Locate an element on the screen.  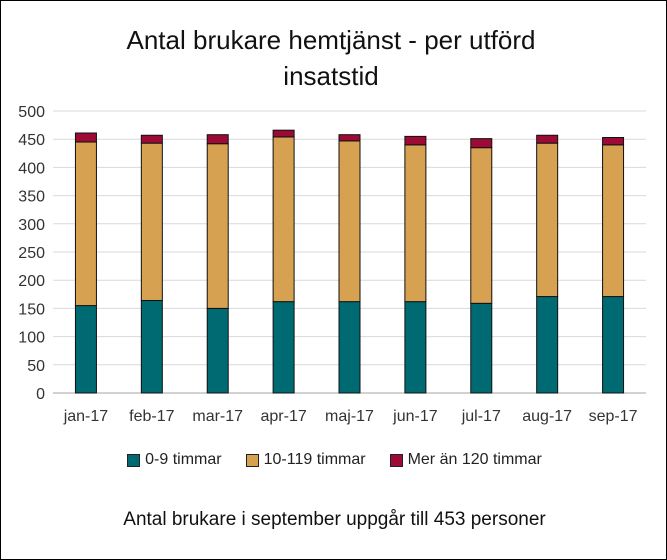
y-tick-label: 100 is located at coordinates (31, 338).